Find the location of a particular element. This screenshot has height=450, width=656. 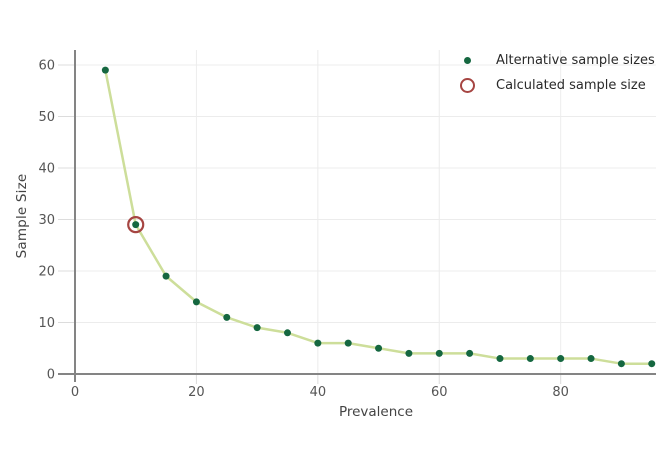

y-tick-label: 20 is located at coordinates (46, 271).